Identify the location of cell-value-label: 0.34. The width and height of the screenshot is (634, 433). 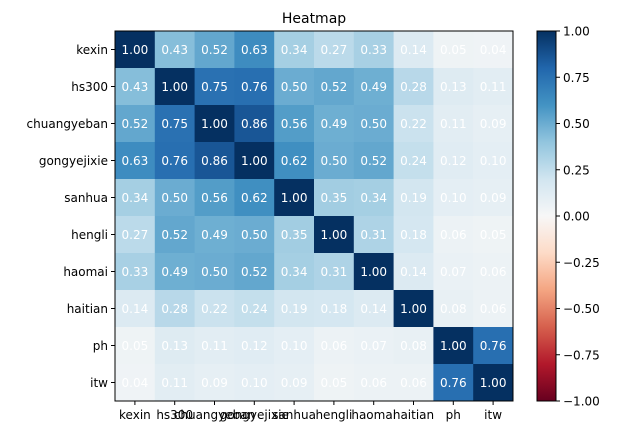
(294, 272).